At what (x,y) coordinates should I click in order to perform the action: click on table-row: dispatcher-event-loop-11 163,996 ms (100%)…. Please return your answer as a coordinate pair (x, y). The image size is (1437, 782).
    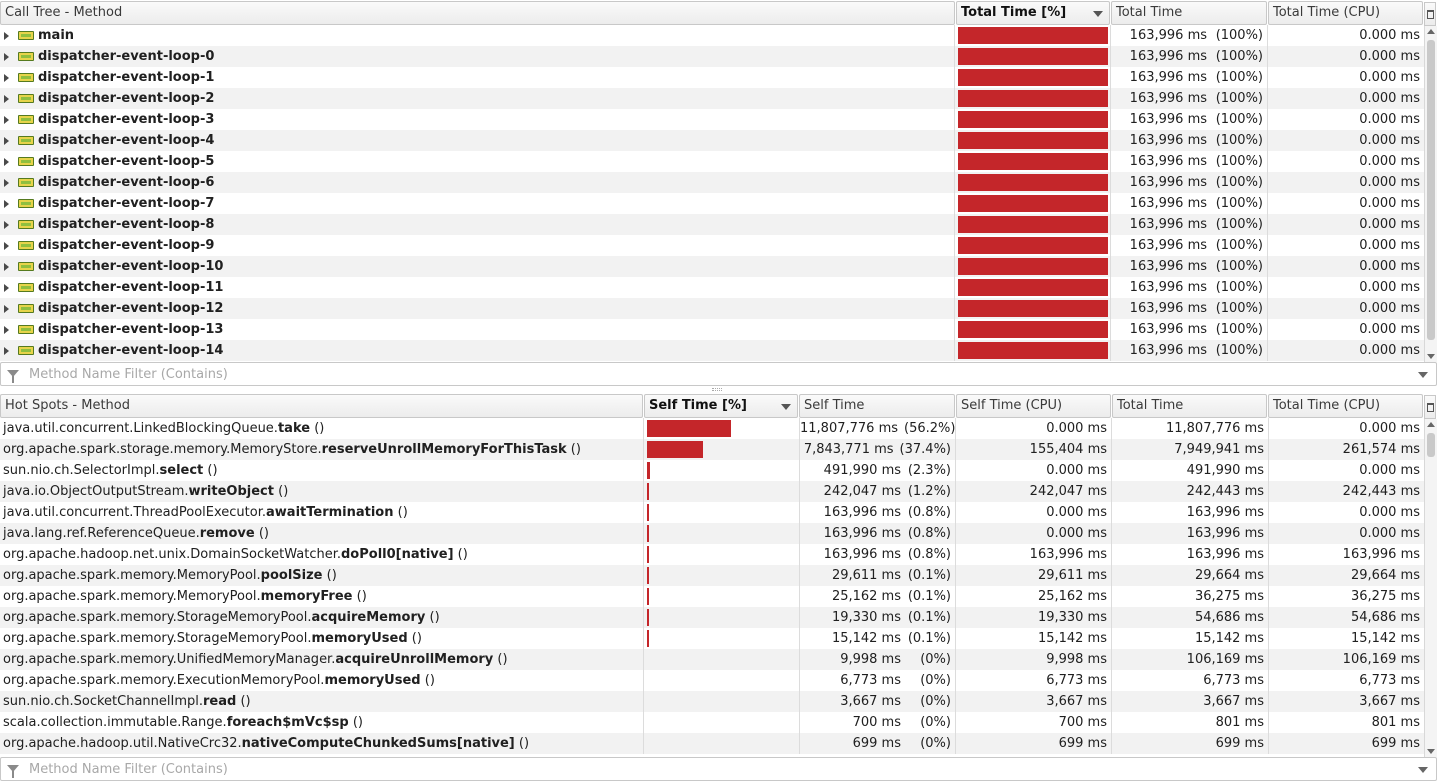
    Looking at the image, I should click on (712, 287).